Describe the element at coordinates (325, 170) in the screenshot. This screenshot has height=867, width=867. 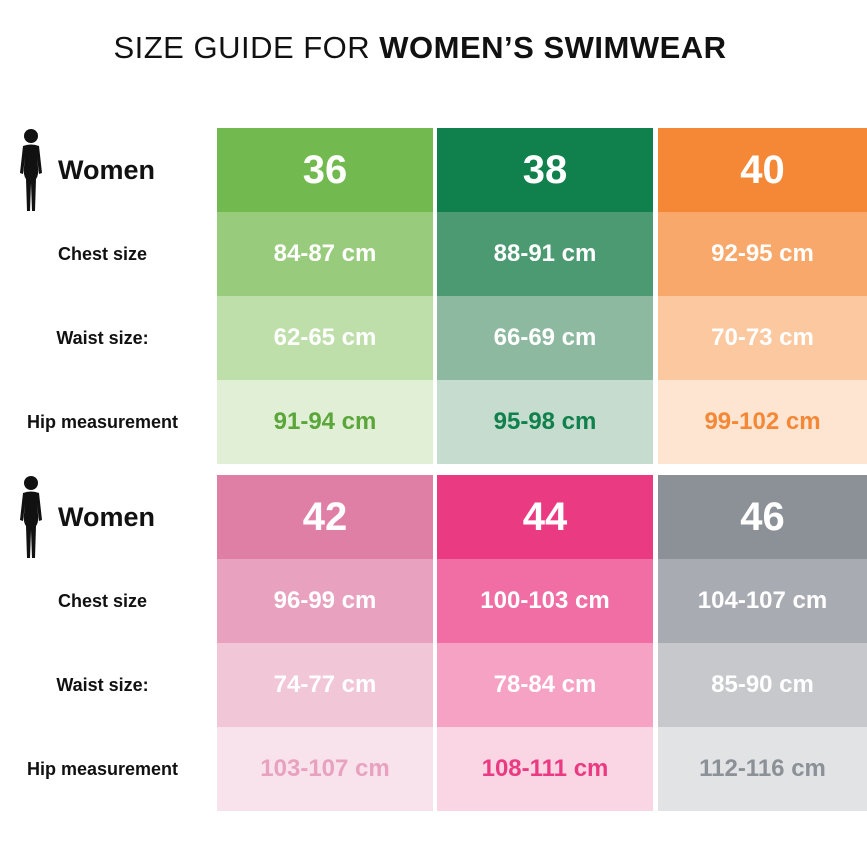
I see `size-header: 36` at that location.